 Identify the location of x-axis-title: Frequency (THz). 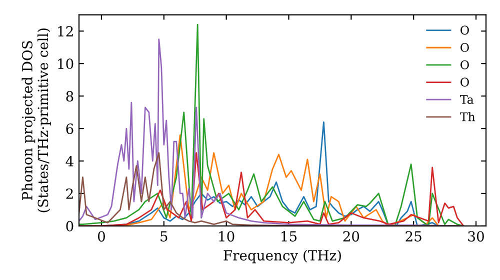
(282, 257).